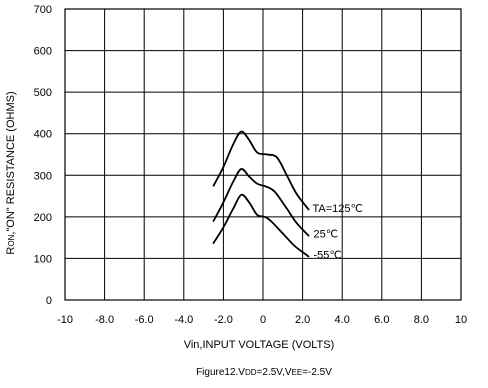 Image resolution: width=488 pixels, height=388 pixels. What do you see at coordinates (49, 301) in the screenshot?
I see `y-tick-label: 0` at bounding box center [49, 301].